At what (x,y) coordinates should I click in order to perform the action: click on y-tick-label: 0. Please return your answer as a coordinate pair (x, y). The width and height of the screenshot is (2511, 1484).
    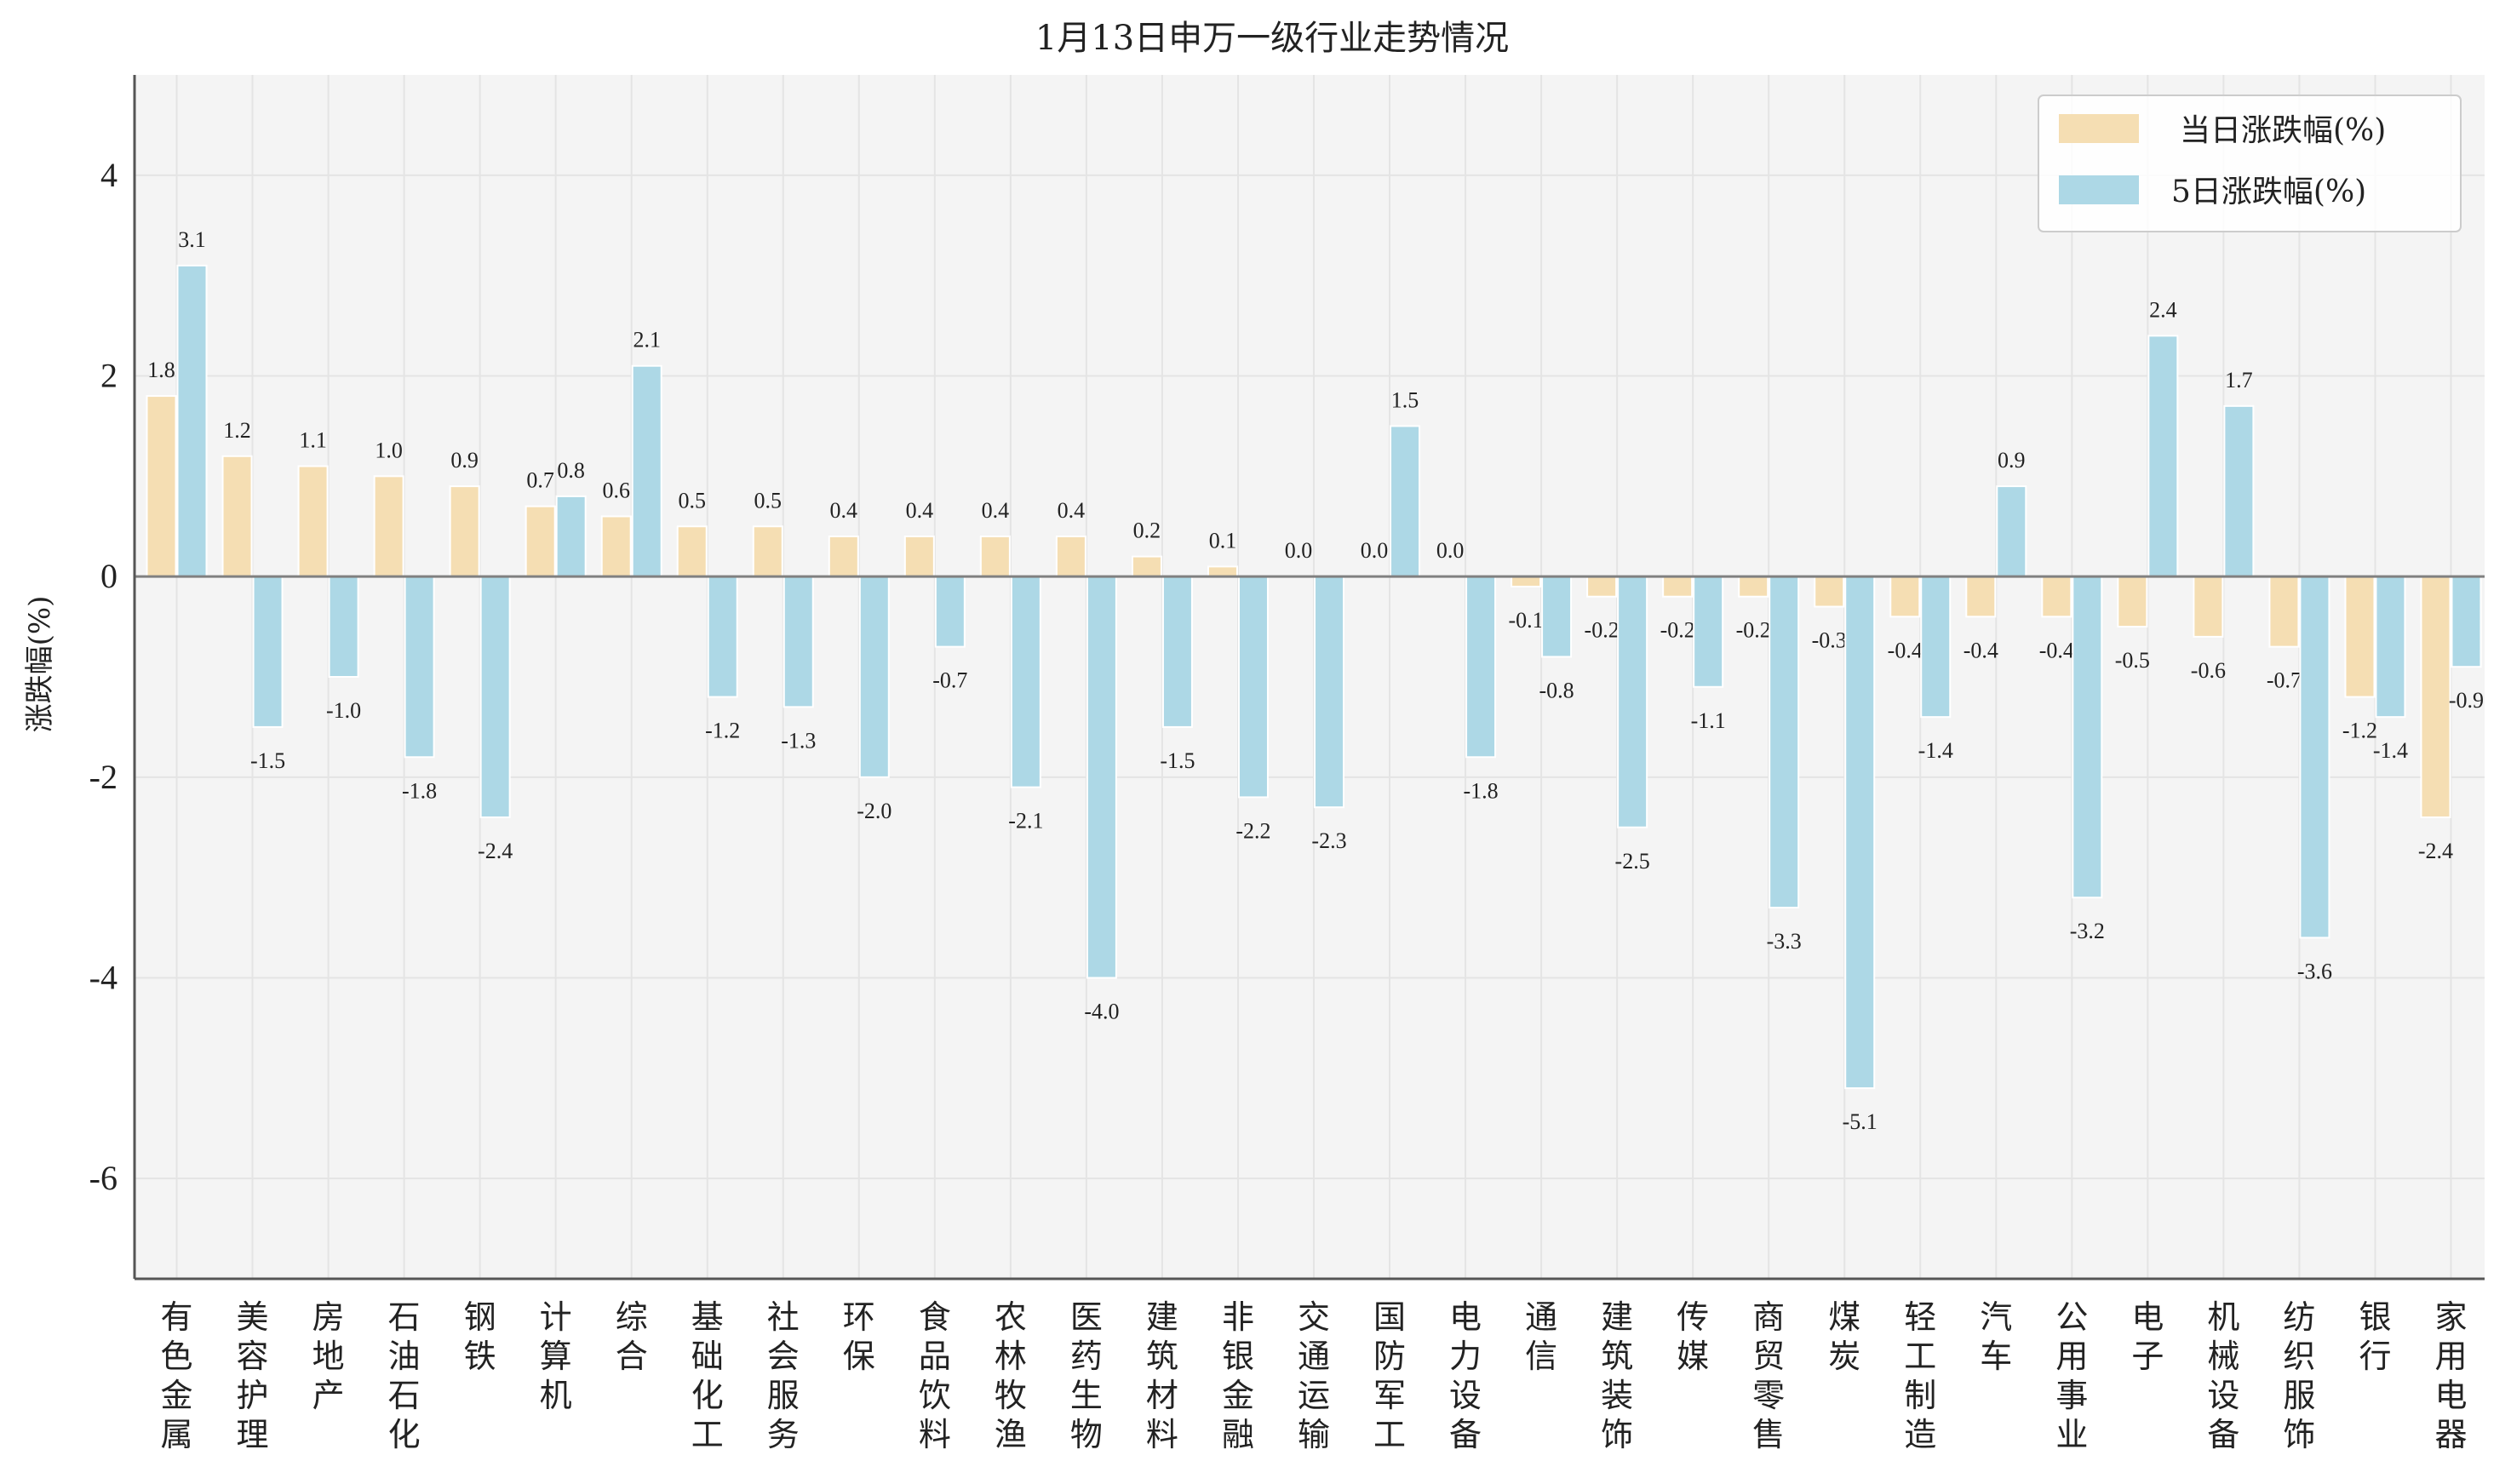
    Looking at the image, I should click on (109, 576).